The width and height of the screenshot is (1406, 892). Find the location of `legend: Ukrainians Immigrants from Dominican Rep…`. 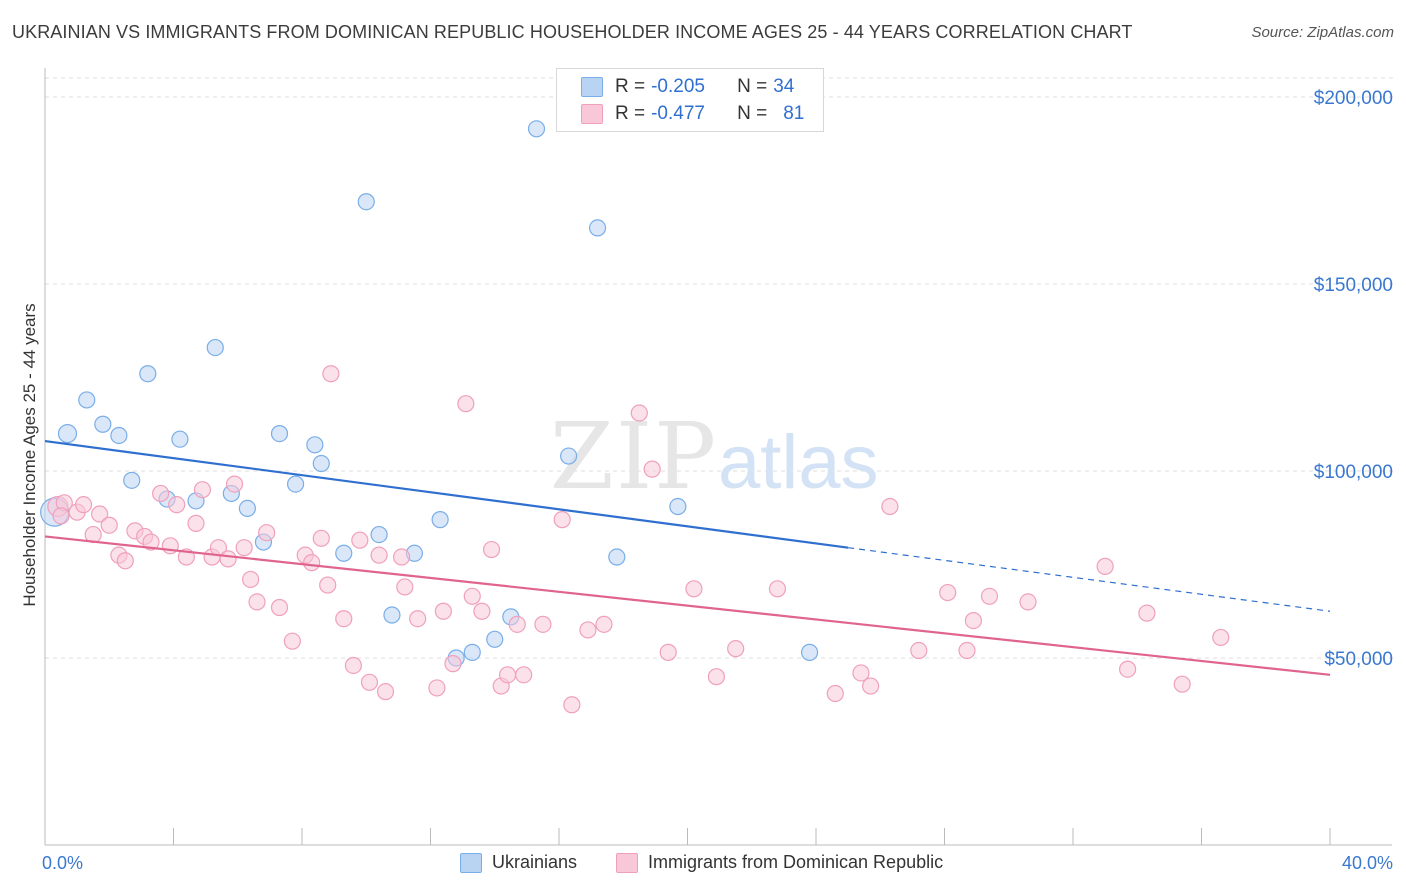

legend: Ukrainians Immigrants from Dominican Rep… is located at coordinates (703, 864).